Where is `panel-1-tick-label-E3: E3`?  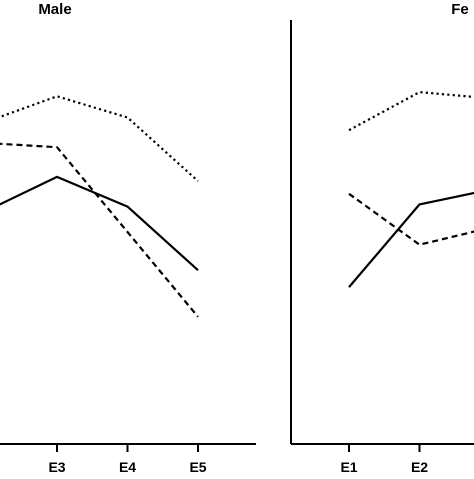 panel-1-tick-label-E3: E3 is located at coordinates (56, 466).